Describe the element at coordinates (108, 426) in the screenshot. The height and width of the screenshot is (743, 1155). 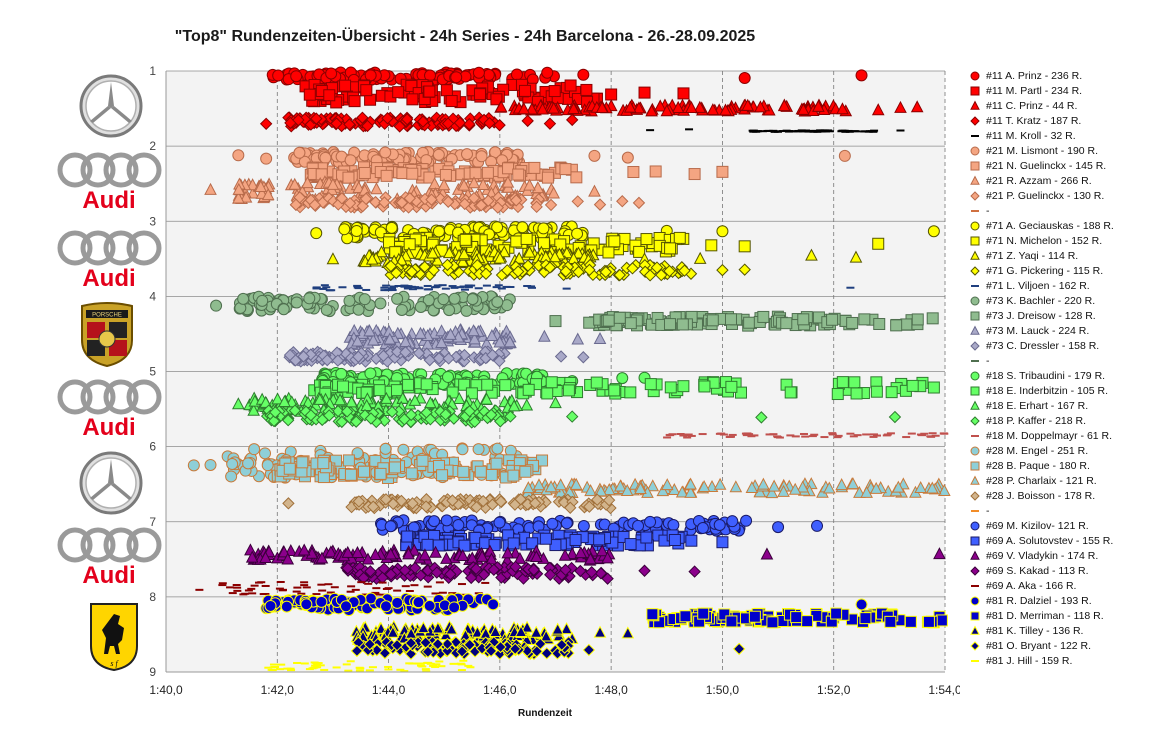
I see `svg-text: Audi` at that location.